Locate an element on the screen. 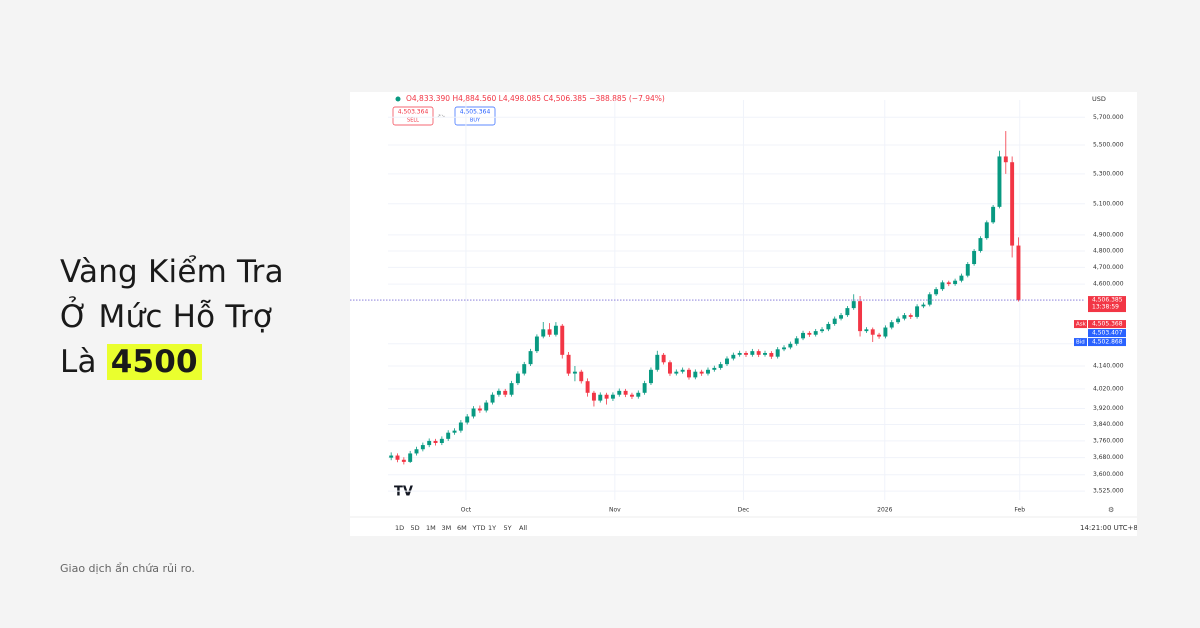  y-tick-label: 3,525.000 is located at coordinates (1108, 491).